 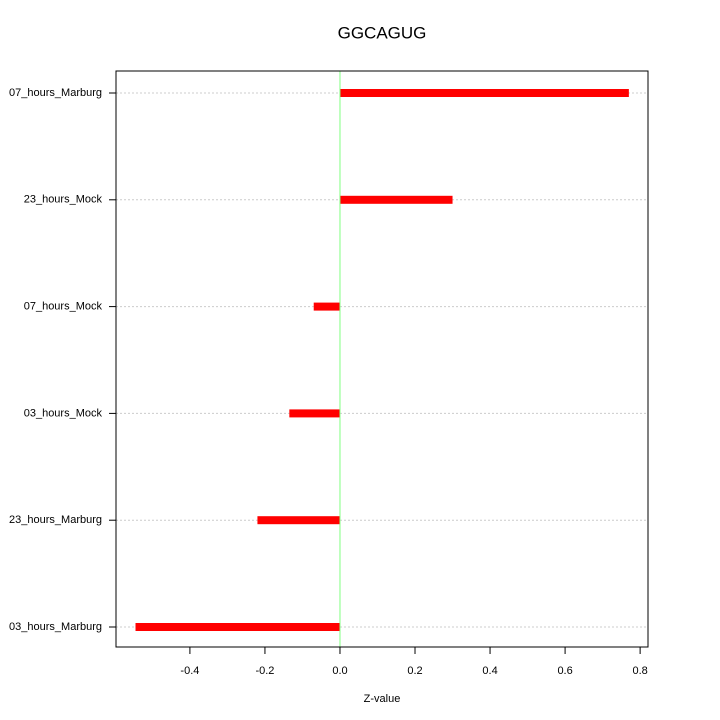 What do you see at coordinates (63, 307) in the screenshot?
I see `y-tick-label: 07_hours_Mock` at bounding box center [63, 307].